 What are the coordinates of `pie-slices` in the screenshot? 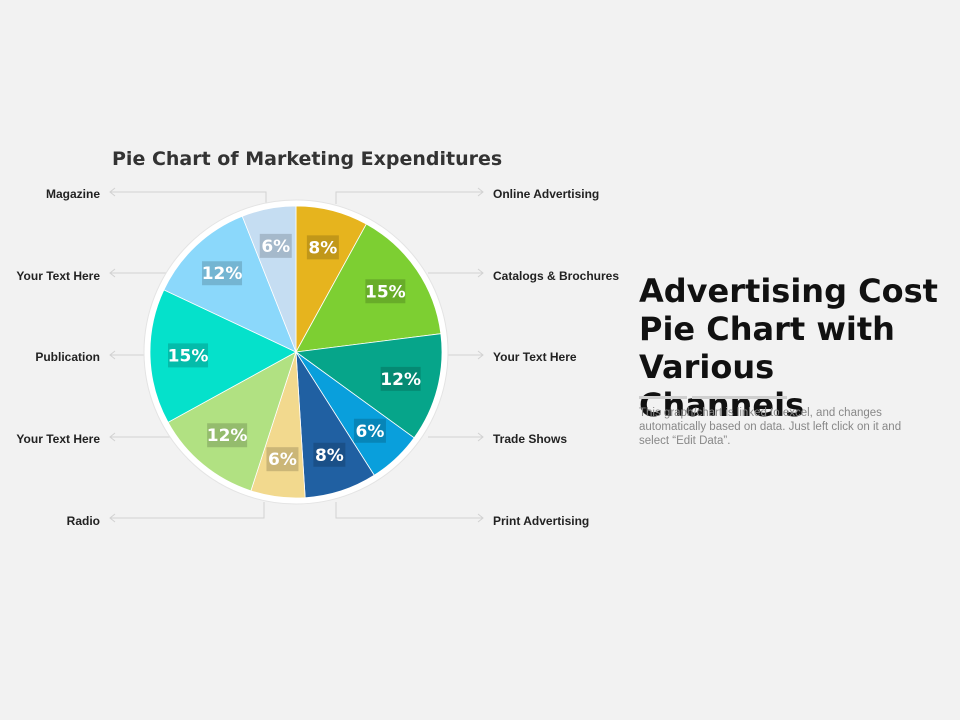 It's located at (296, 352).